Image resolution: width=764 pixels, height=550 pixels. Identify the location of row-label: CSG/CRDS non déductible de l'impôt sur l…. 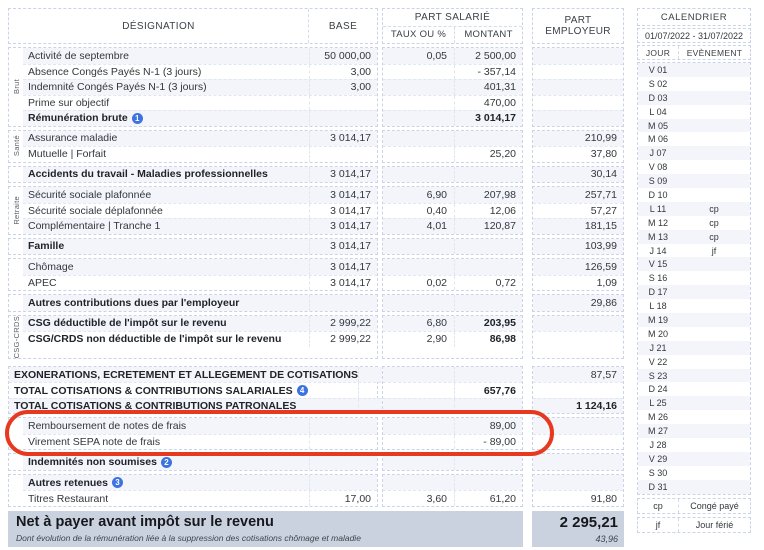
(155, 339).